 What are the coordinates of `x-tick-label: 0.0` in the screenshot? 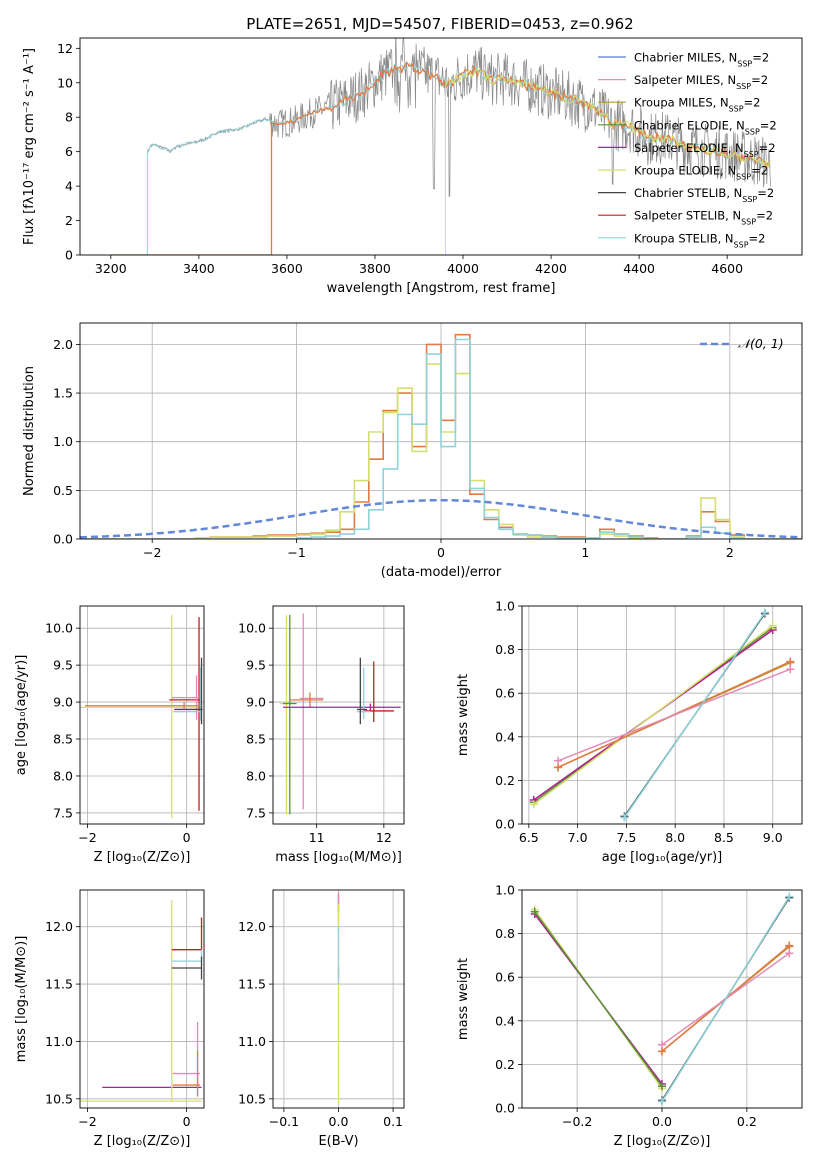 It's located at (339, 1121).